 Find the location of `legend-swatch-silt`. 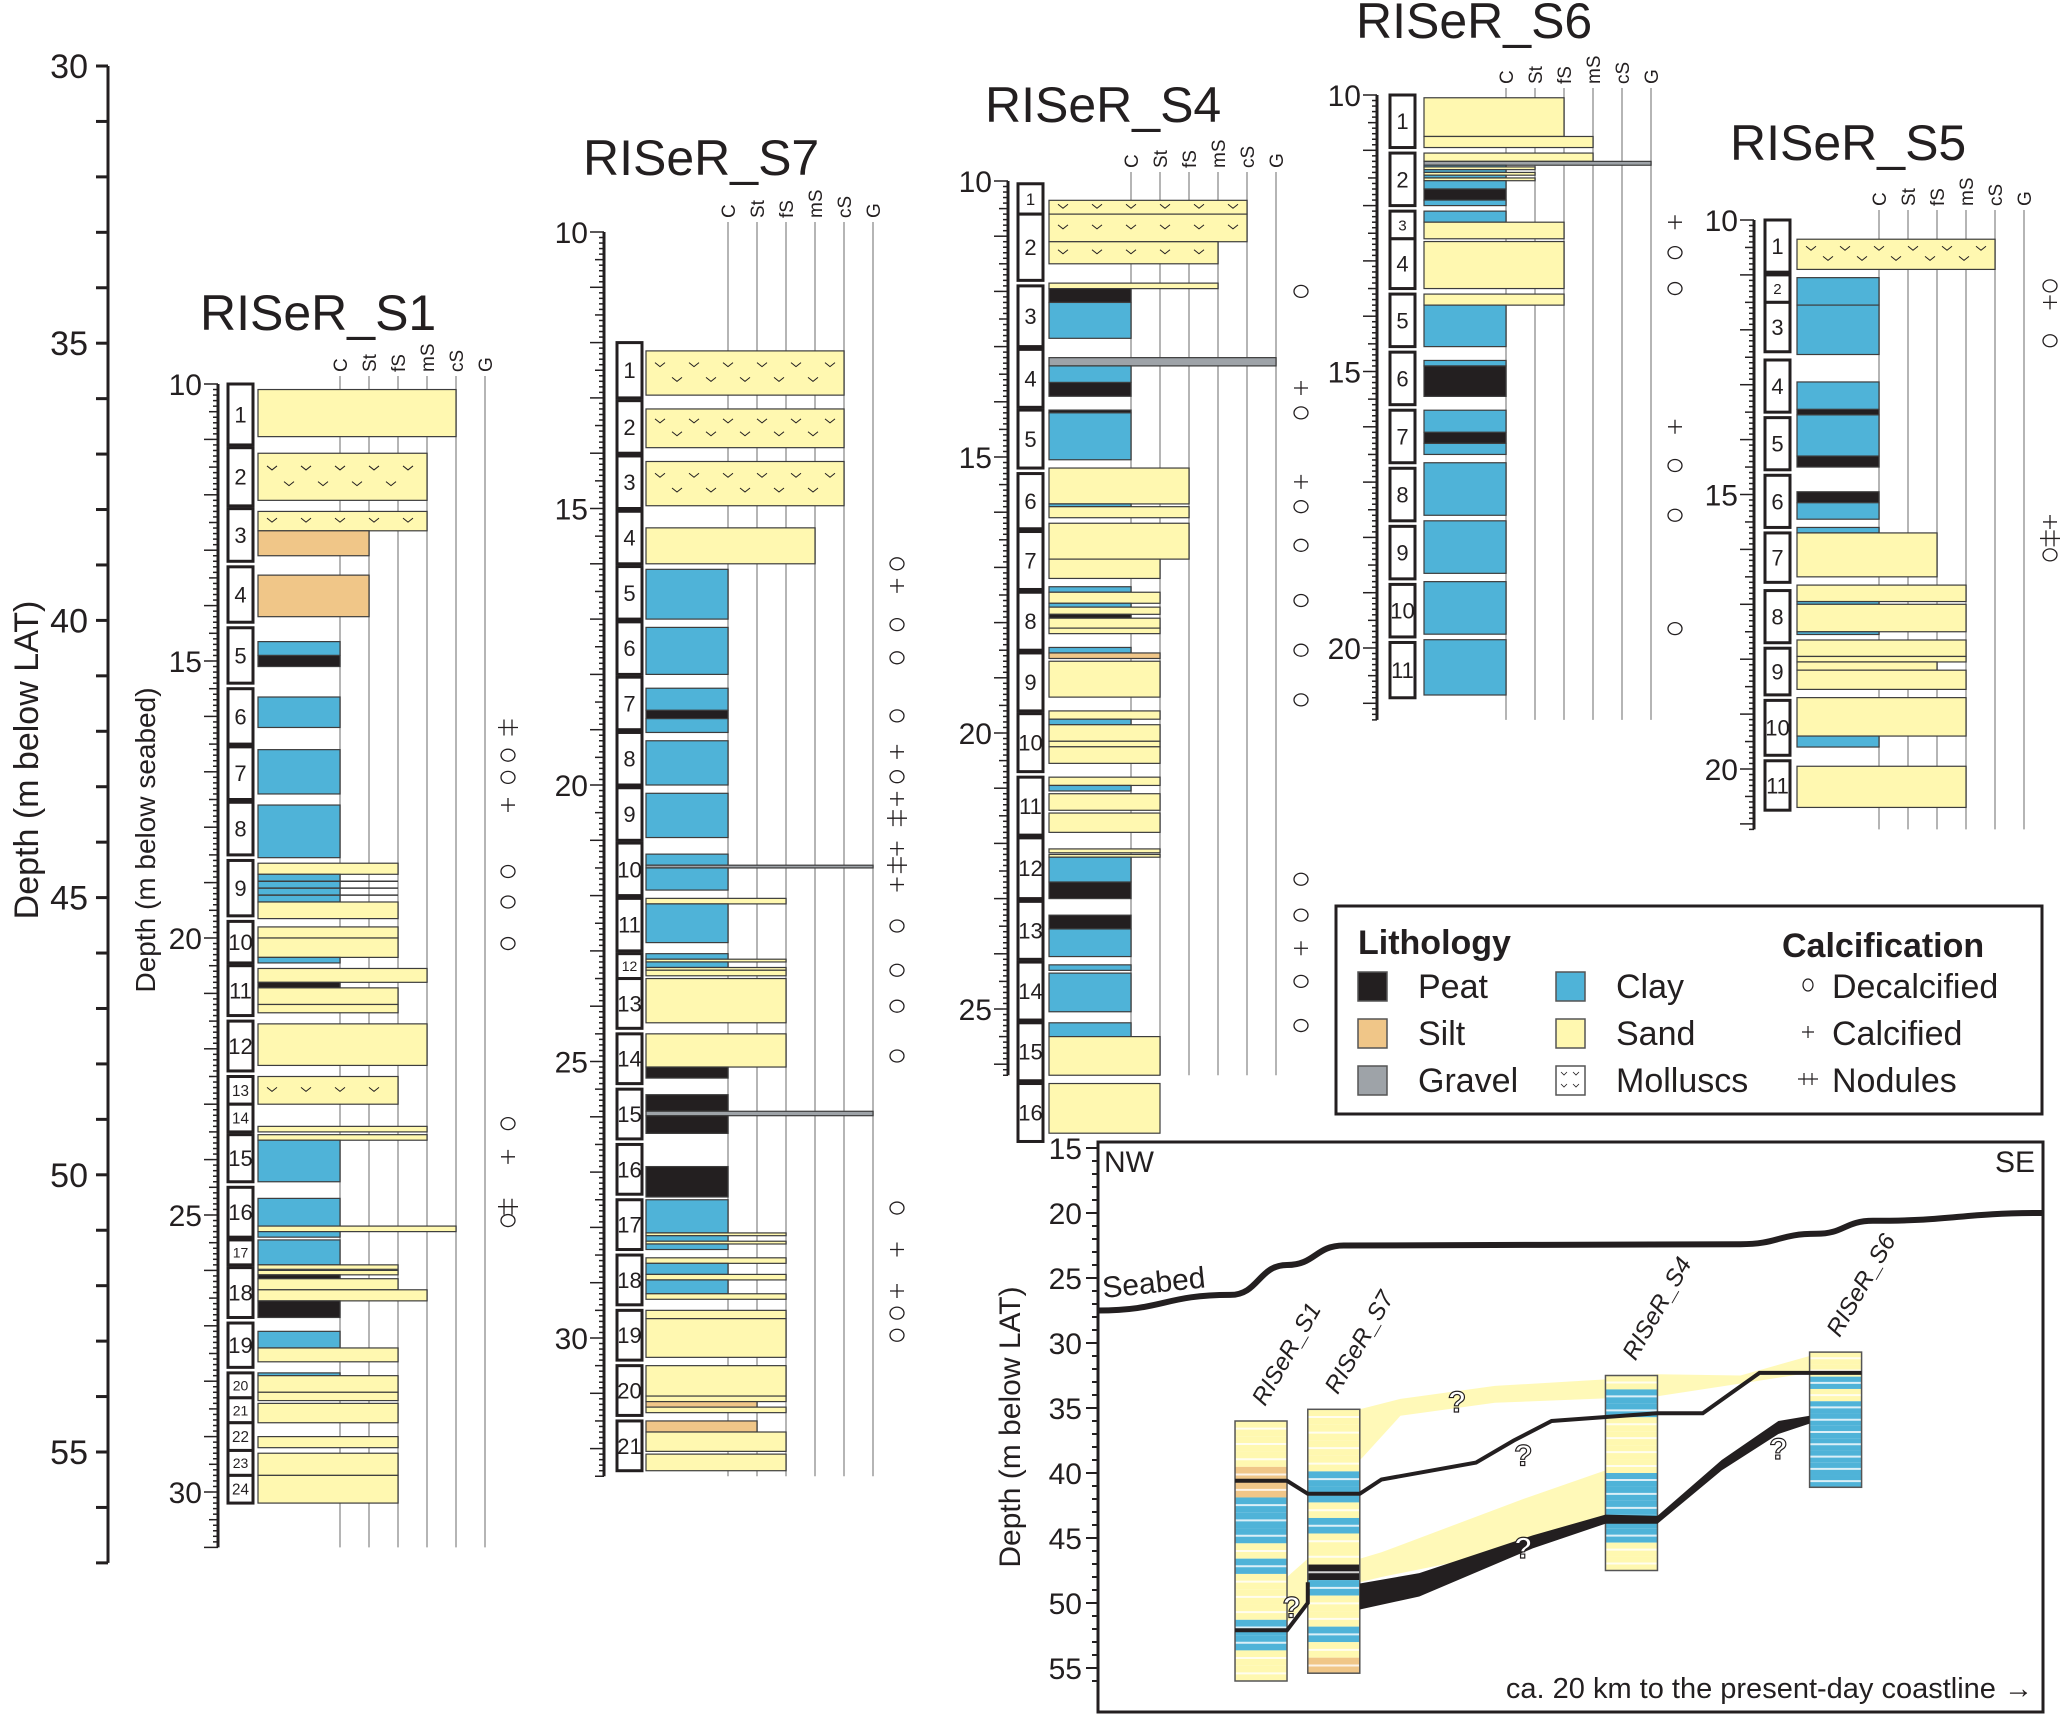

legend-swatch-silt is located at coordinates (1372, 1033).